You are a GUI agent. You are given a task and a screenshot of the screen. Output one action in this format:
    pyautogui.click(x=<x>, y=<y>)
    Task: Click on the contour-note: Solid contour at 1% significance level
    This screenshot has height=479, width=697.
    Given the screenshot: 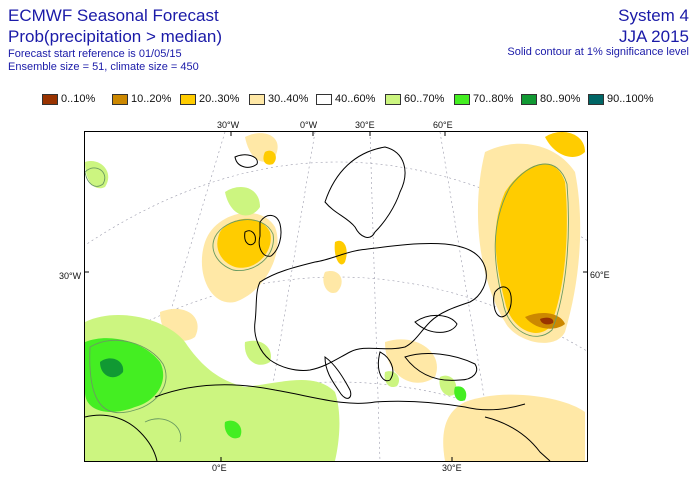 What is the action you would take?
    pyautogui.click(x=598, y=52)
    